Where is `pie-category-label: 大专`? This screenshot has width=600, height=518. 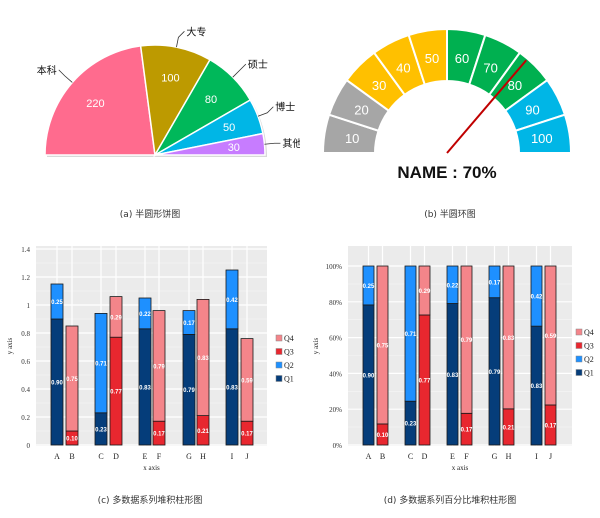 pie-category-label: 大专 is located at coordinates (196, 31).